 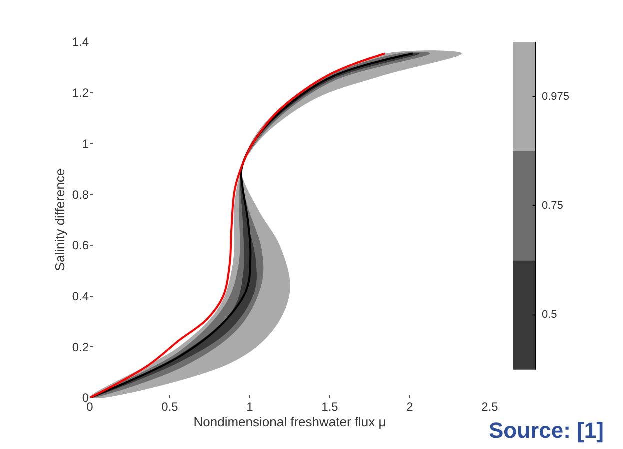 I want to click on x-tick-label: 0.5, so click(x=170, y=407).